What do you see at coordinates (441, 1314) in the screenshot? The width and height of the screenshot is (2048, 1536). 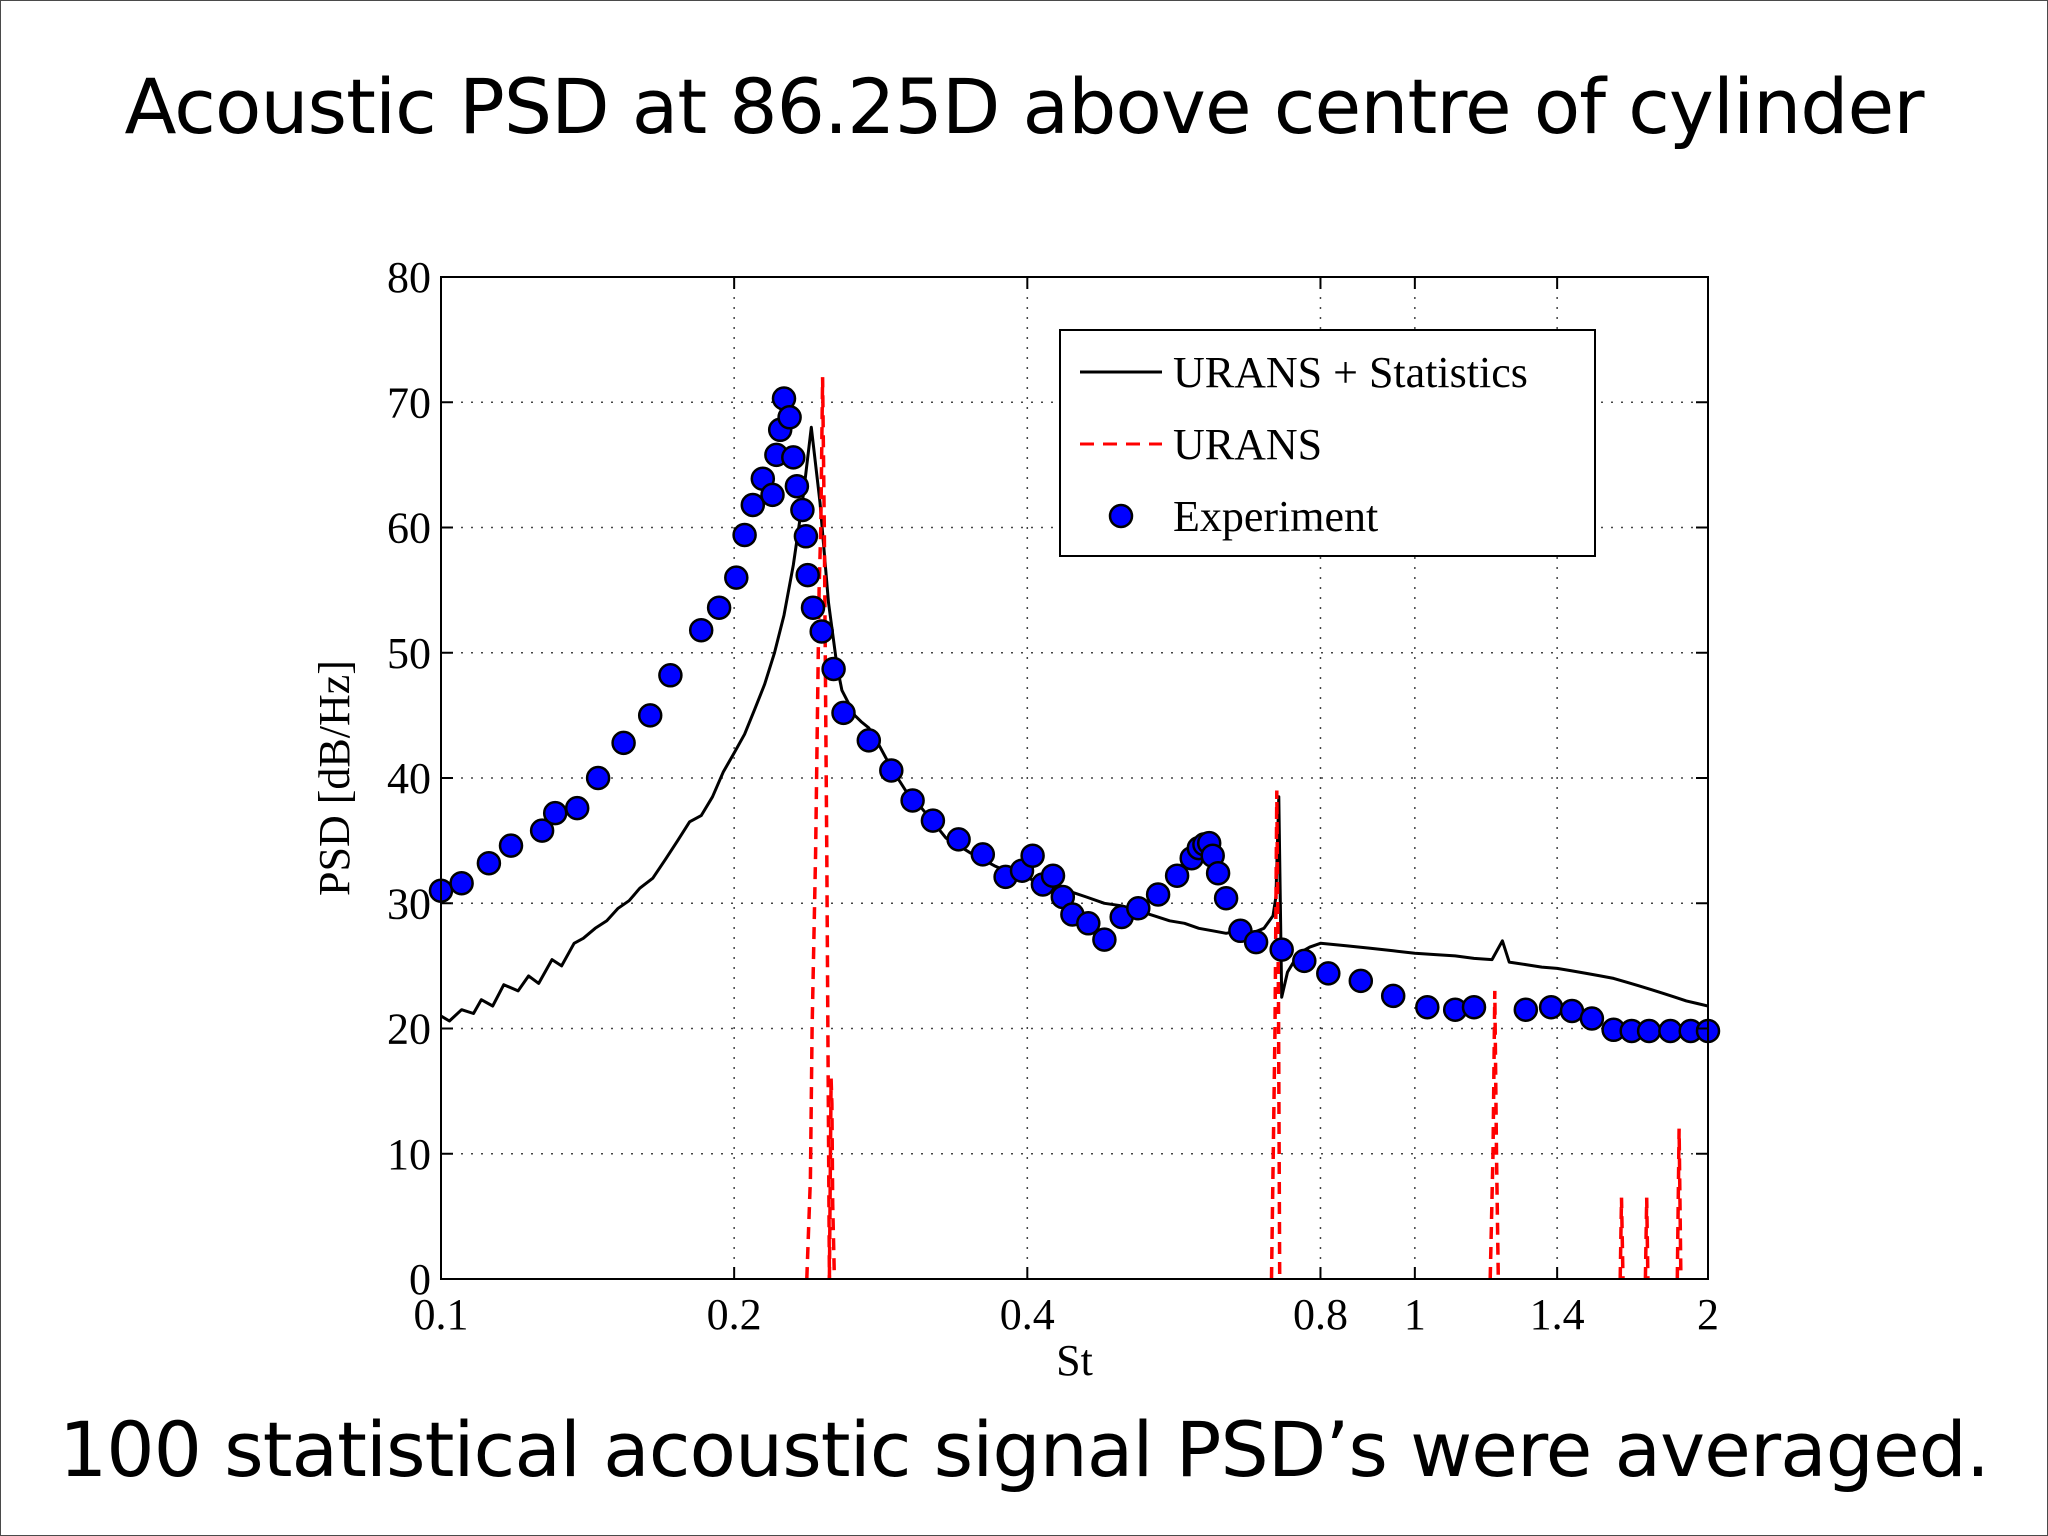 I see `x-tick-label: 0.1` at bounding box center [441, 1314].